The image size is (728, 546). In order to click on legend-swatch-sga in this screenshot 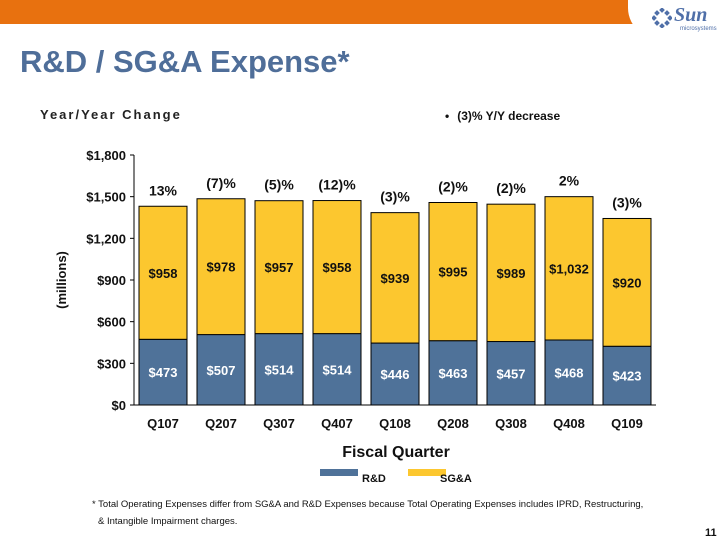, I will do `click(427, 472)`.